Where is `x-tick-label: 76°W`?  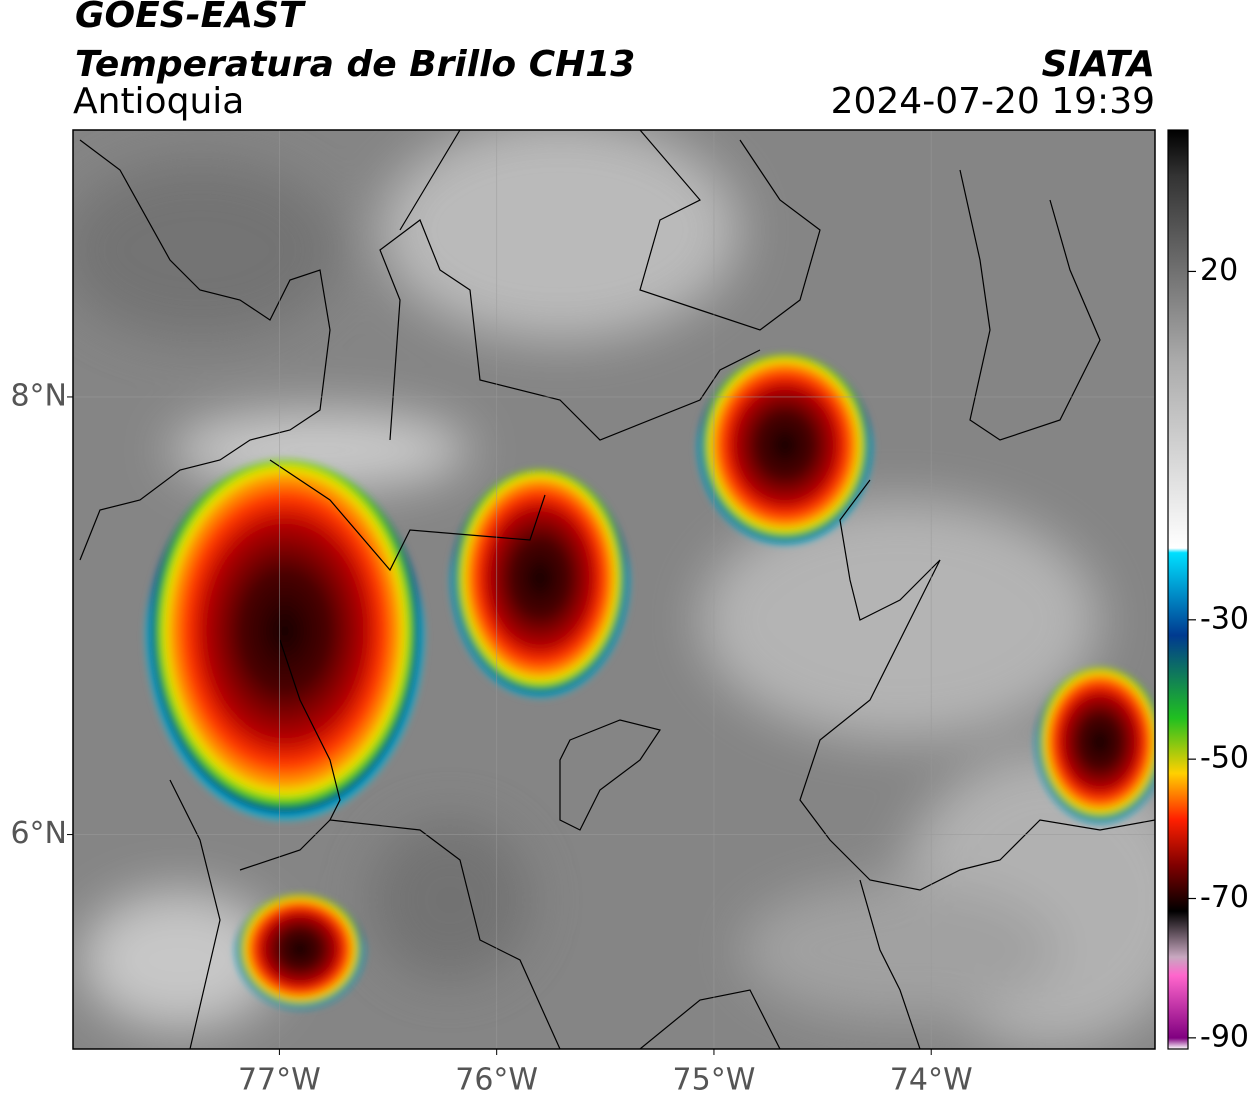
x-tick-label: 76°W is located at coordinates (496, 1080).